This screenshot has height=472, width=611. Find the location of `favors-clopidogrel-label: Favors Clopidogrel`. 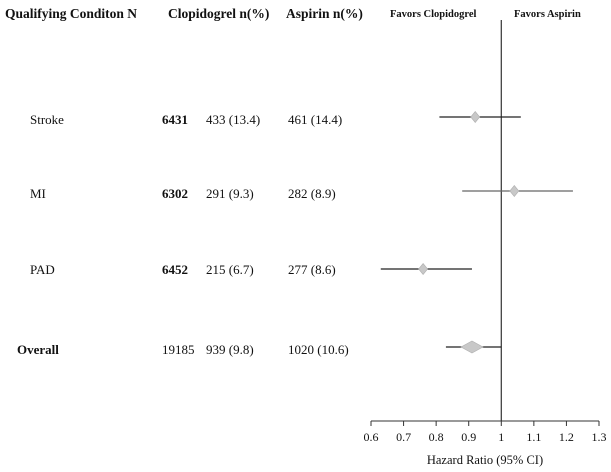

favors-clopidogrel-label: Favors Clopidogrel is located at coordinates (433, 14).